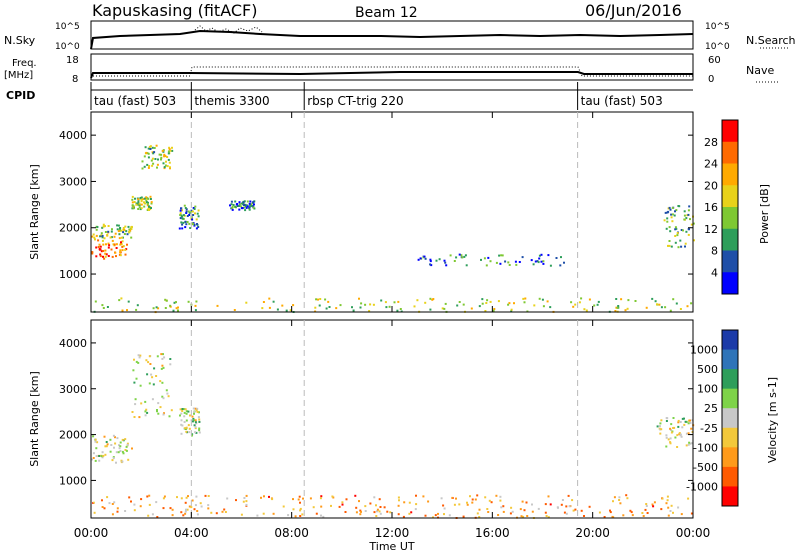 The width and height of the screenshot is (800, 554). What do you see at coordinates (75, 79) in the screenshot?
I see `freq-left-tick-lo: 8` at bounding box center [75, 79].